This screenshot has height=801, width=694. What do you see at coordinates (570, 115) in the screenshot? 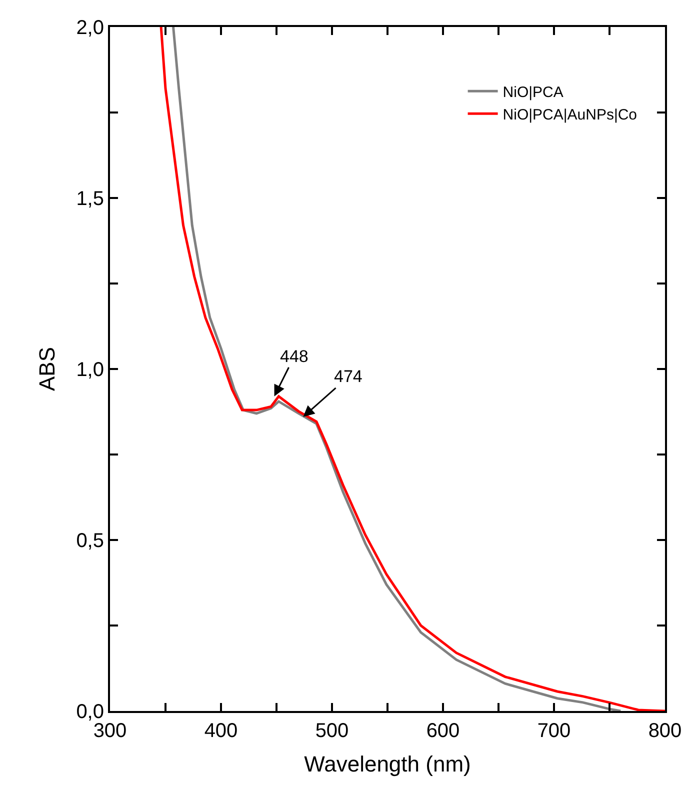
I see `legend-label: NiO|PCA|AuNPs|Co` at bounding box center [570, 115].